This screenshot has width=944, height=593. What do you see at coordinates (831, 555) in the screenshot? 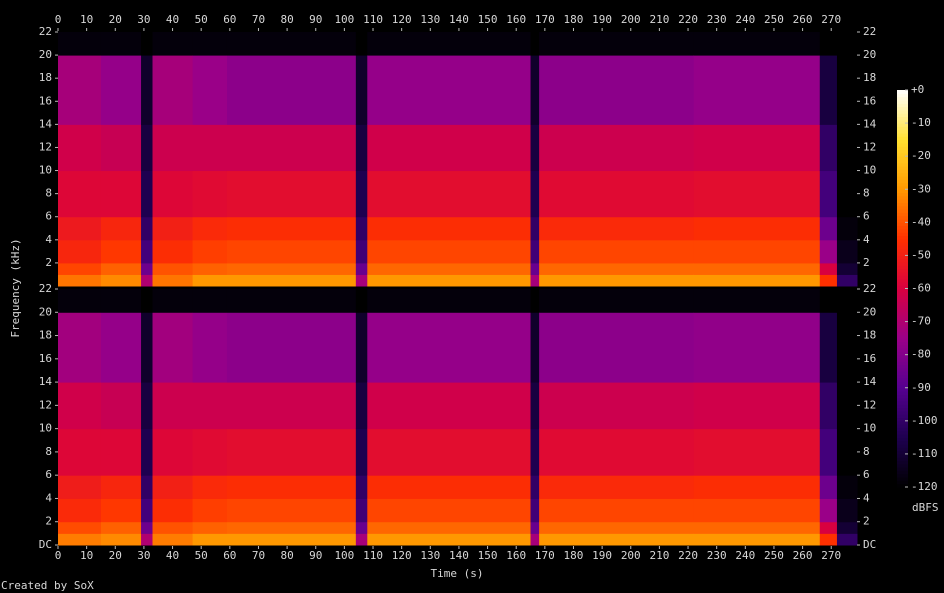
I see `x-tick-label: 270` at bounding box center [831, 555].